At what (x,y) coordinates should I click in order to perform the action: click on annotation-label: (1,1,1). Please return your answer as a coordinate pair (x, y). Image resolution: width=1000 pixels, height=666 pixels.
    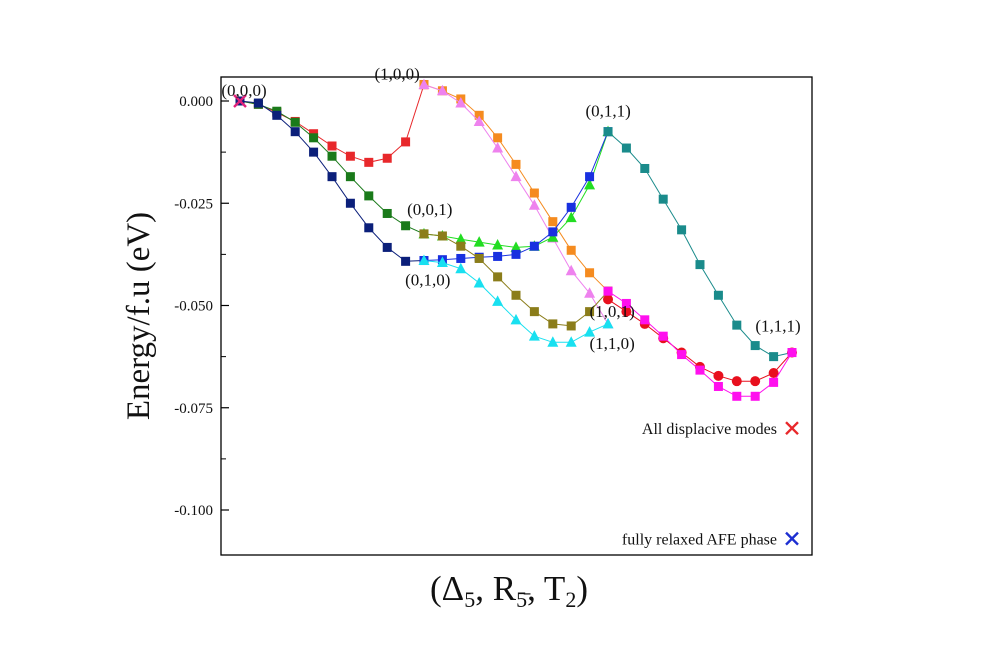
    Looking at the image, I should click on (777, 326).